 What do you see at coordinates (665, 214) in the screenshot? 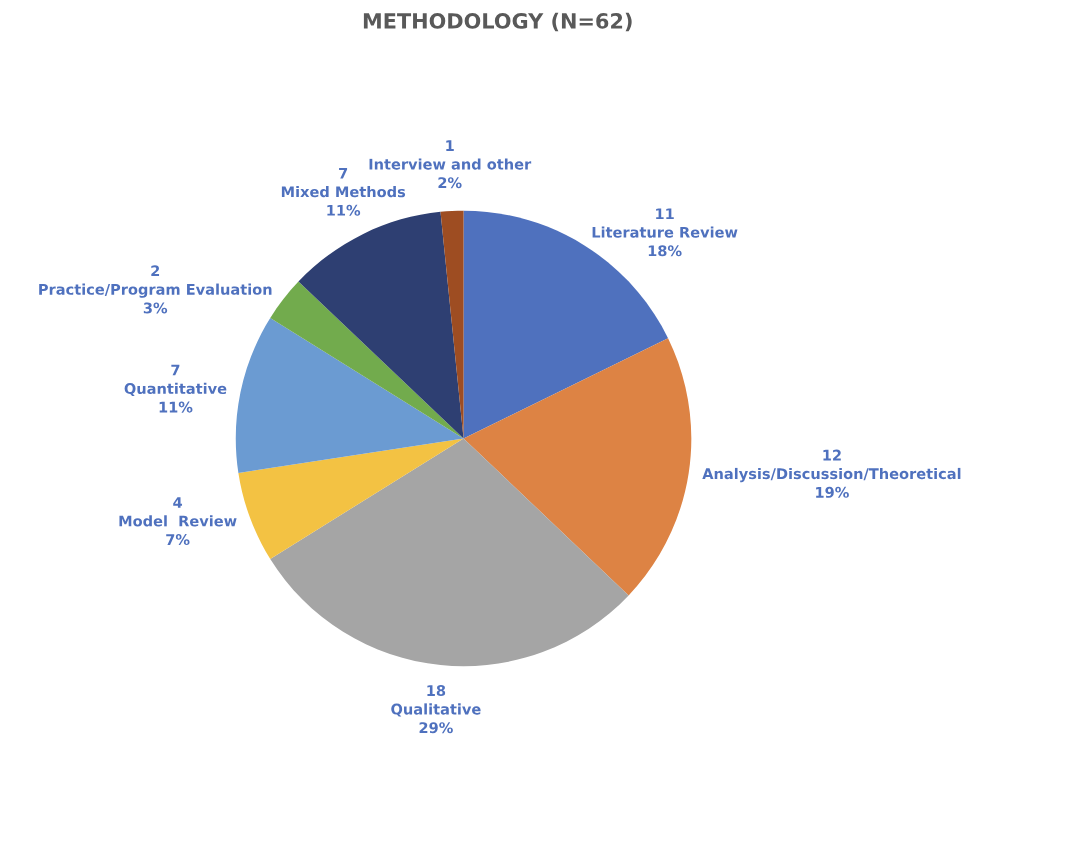
I see `data-label: 11` at bounding box center [665, 214].